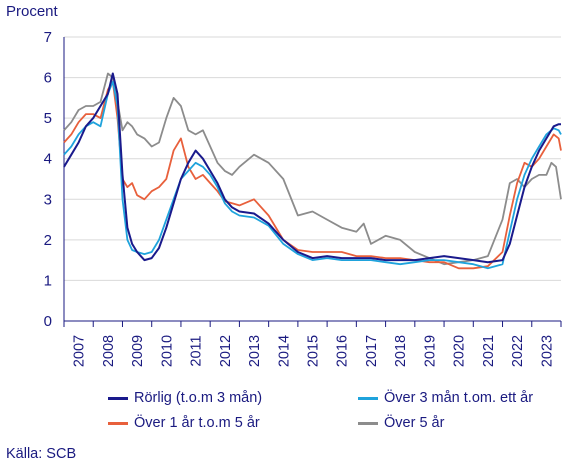  Describe the element at coordinates (368, 398) in the screenshot. I see `legend-swatch-over-3-man` at that location.